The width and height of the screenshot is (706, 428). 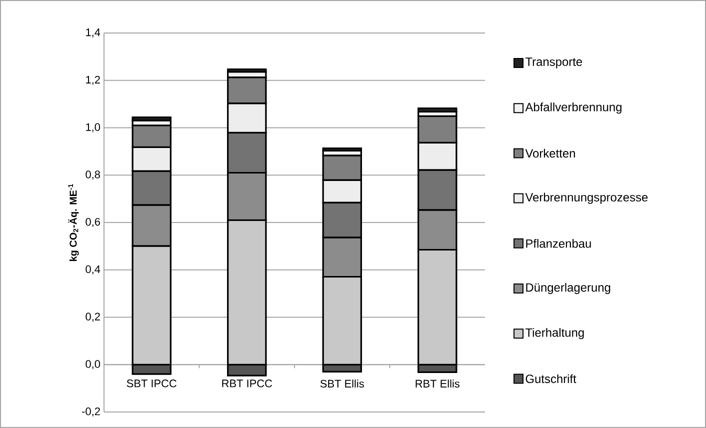 What do you see at coordinates (91, 412) in the screenshot?
I see `y-tick-label: -0,2` at bounding box center [91, 412].